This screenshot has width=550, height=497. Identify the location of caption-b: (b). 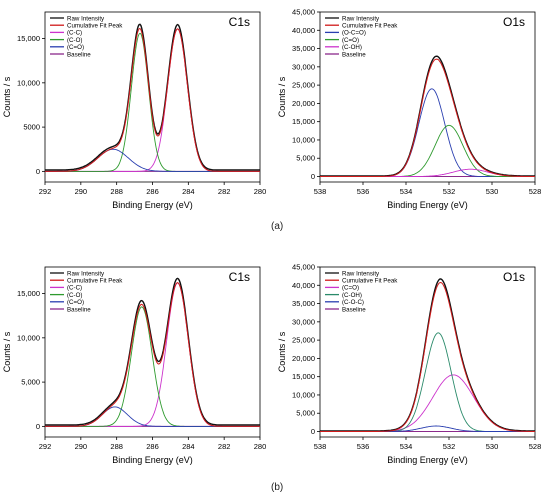
(277, 487).